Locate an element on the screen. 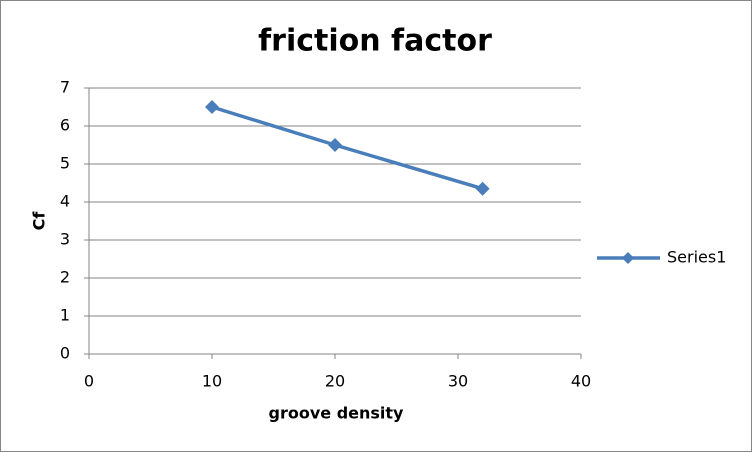 This screenshot has width=752, height=452. chart-title: friction factor is located at coordinates (375, 41).